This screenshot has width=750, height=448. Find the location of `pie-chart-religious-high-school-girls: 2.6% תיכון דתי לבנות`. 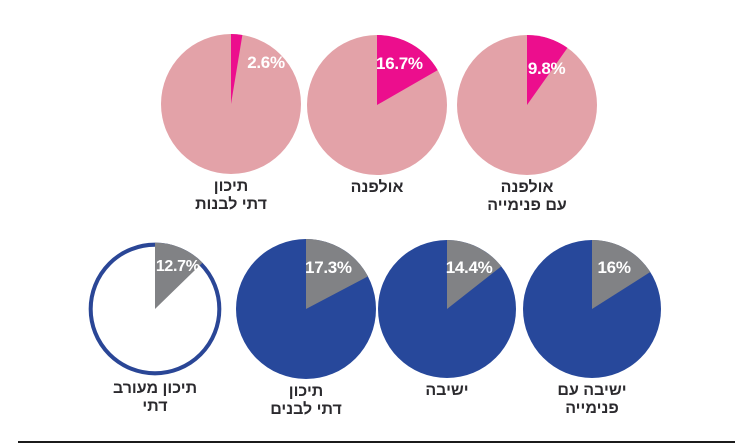

pie-chart-religious-high-school-girls: 2.6% תיכון דתי לבנות is located at coordinates (231, 123).